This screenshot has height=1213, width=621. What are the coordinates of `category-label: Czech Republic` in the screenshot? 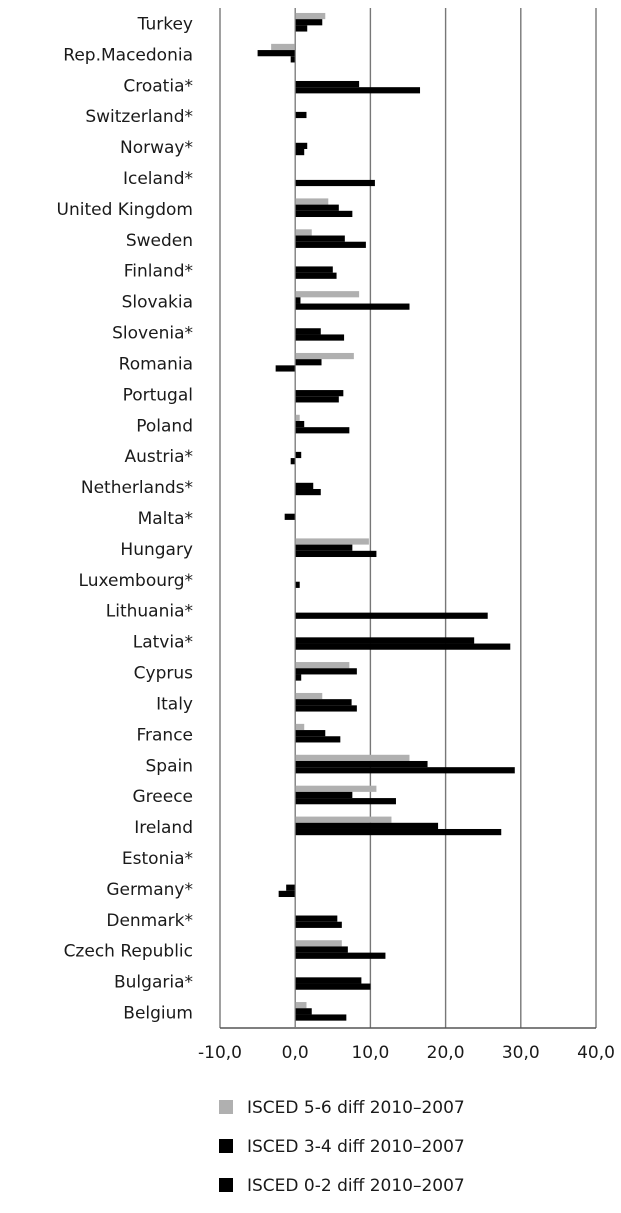 It's located at (128, 952).